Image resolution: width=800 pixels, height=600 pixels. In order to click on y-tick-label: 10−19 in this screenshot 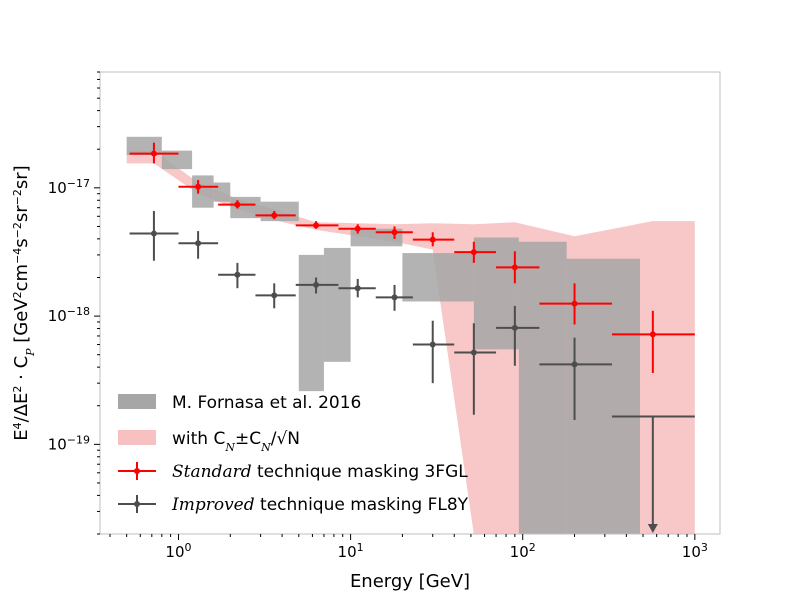, I will do `click(69, 443)`.